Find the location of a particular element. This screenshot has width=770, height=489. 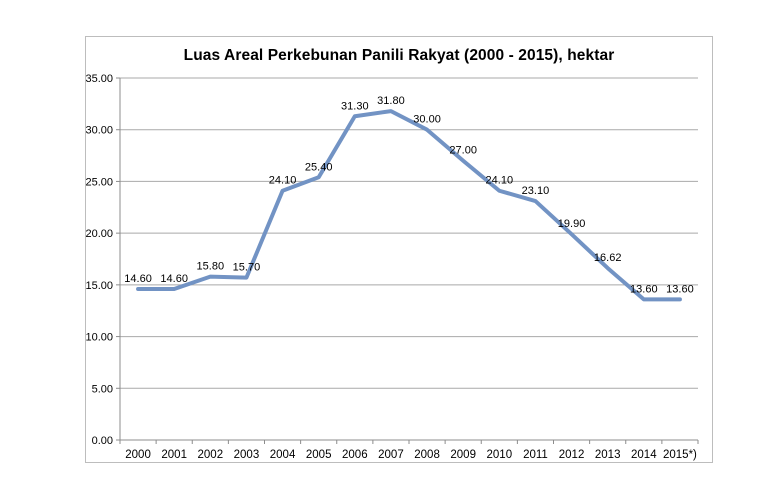

y-tick-label: 15.00 is located at coordinates (99, 286).